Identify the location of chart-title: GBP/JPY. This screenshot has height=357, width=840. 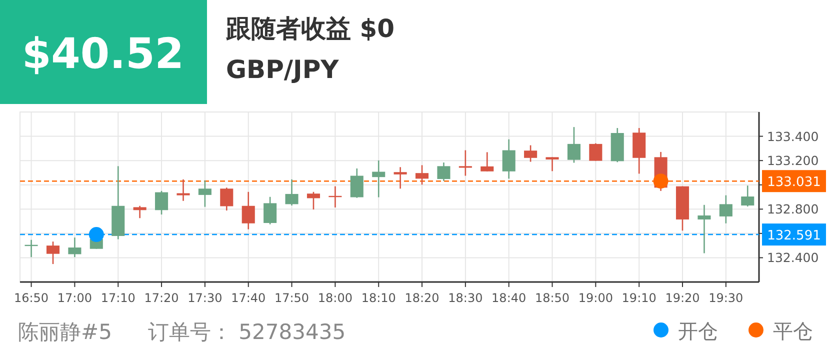
(283, 69).